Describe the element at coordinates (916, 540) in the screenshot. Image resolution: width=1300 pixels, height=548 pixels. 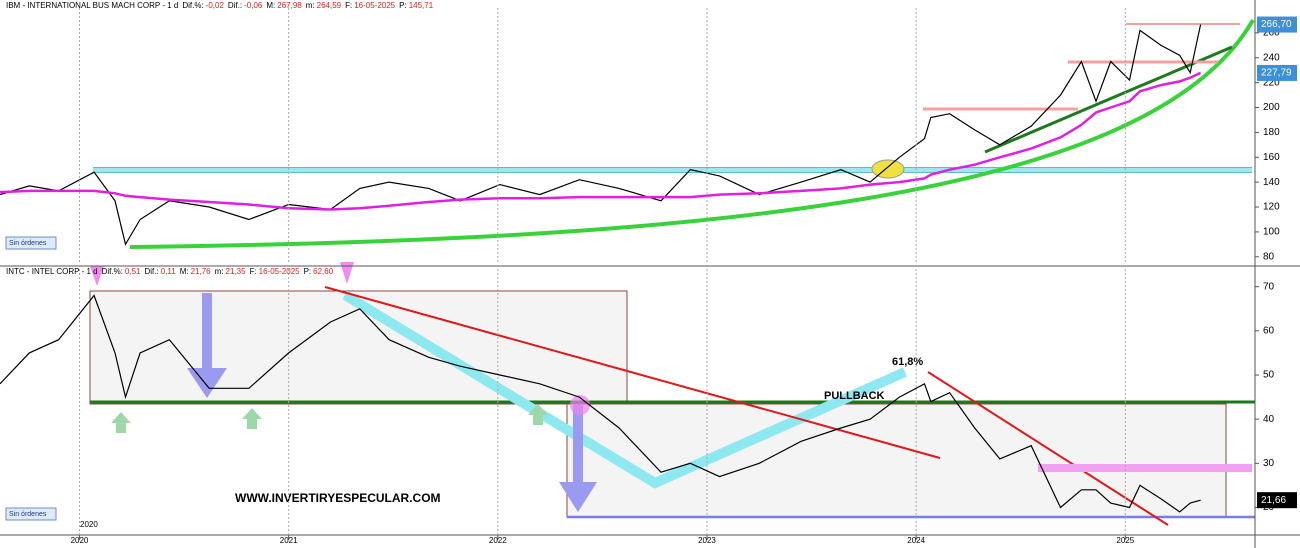
I see `x-tick-label: 2024` at that location.